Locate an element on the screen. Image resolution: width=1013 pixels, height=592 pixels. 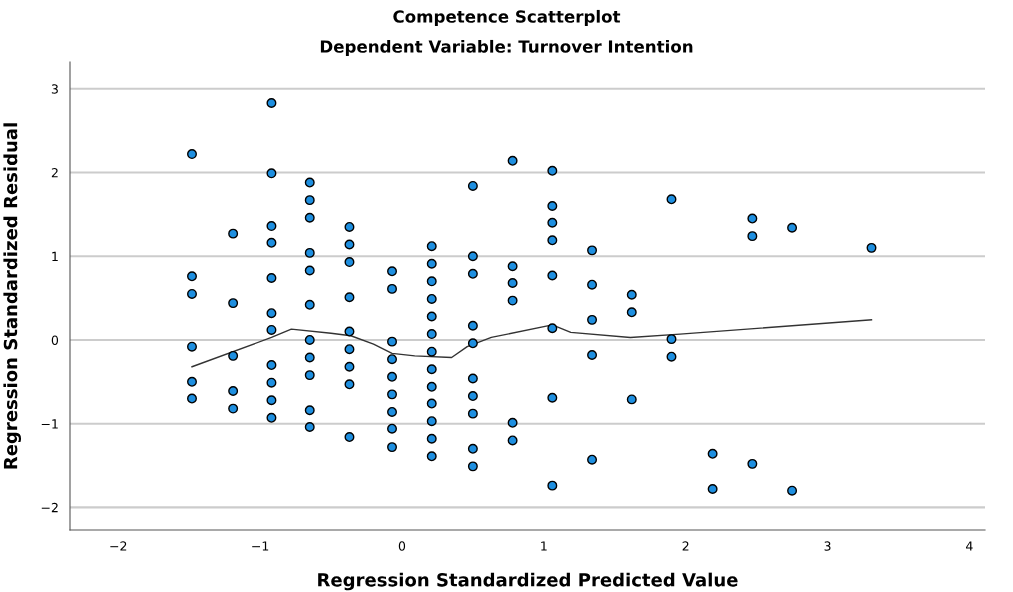
x-tick-label: −1 is located at coordinates (260, 546).